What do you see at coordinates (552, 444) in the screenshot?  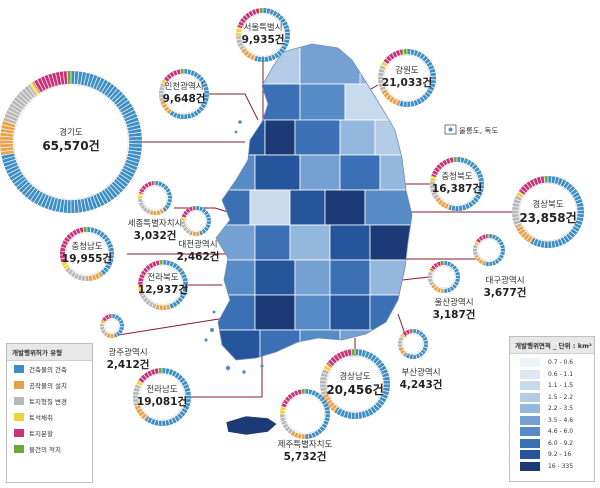 I see `area-legend-item: 6.0 - 9.2` at bounding box center [552, 444].